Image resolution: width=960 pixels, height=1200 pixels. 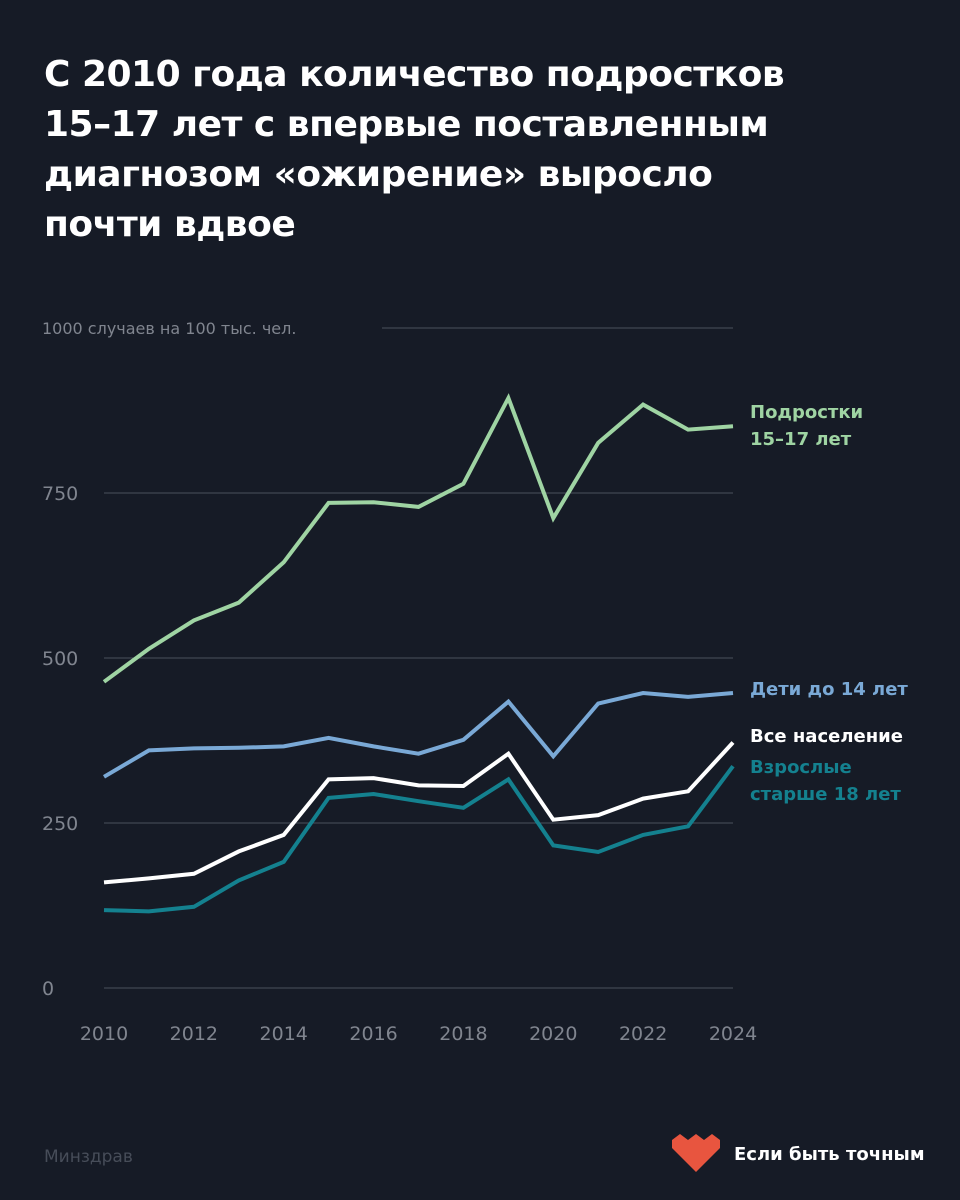 What do you see at coordinates (806, 412) in the screenshot?
I see `series-label: Подростки` at bounding box center [806, 412].